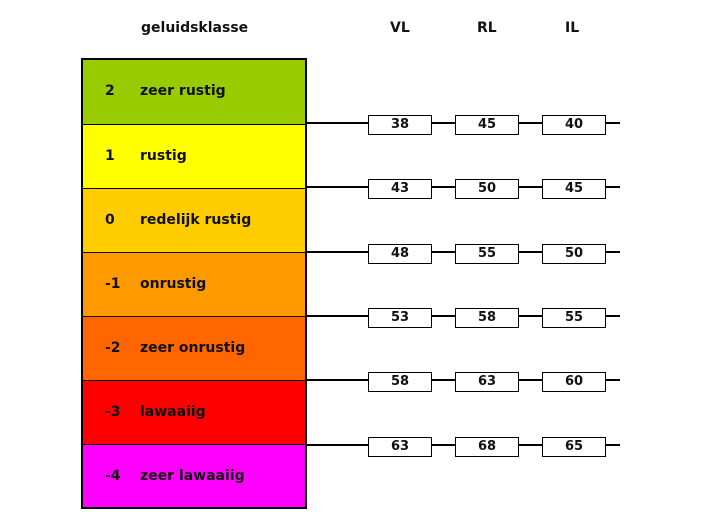  Describe the element at coordinates (574, 447) in the screenshot. I see `boundary-value-il: 65` at that location.